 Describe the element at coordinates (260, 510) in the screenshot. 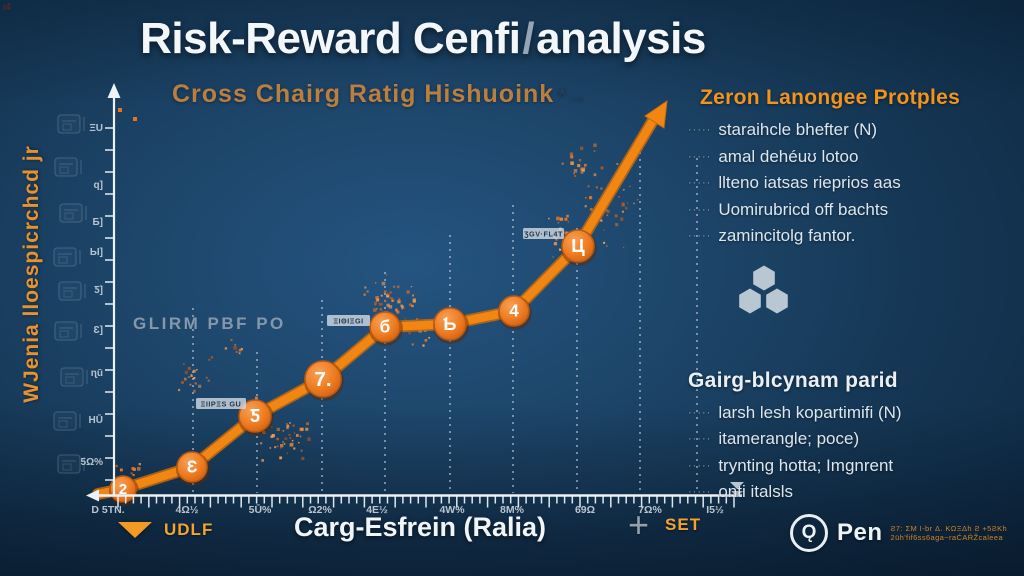

I see `x-tick-label: 5Ū%` at that location.